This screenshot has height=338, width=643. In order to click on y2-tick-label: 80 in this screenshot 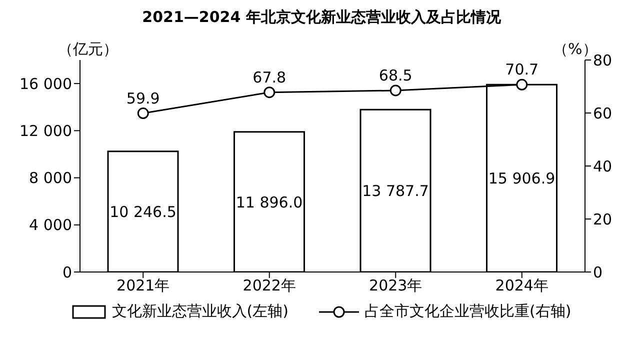, I will do `click(602, 60)`.